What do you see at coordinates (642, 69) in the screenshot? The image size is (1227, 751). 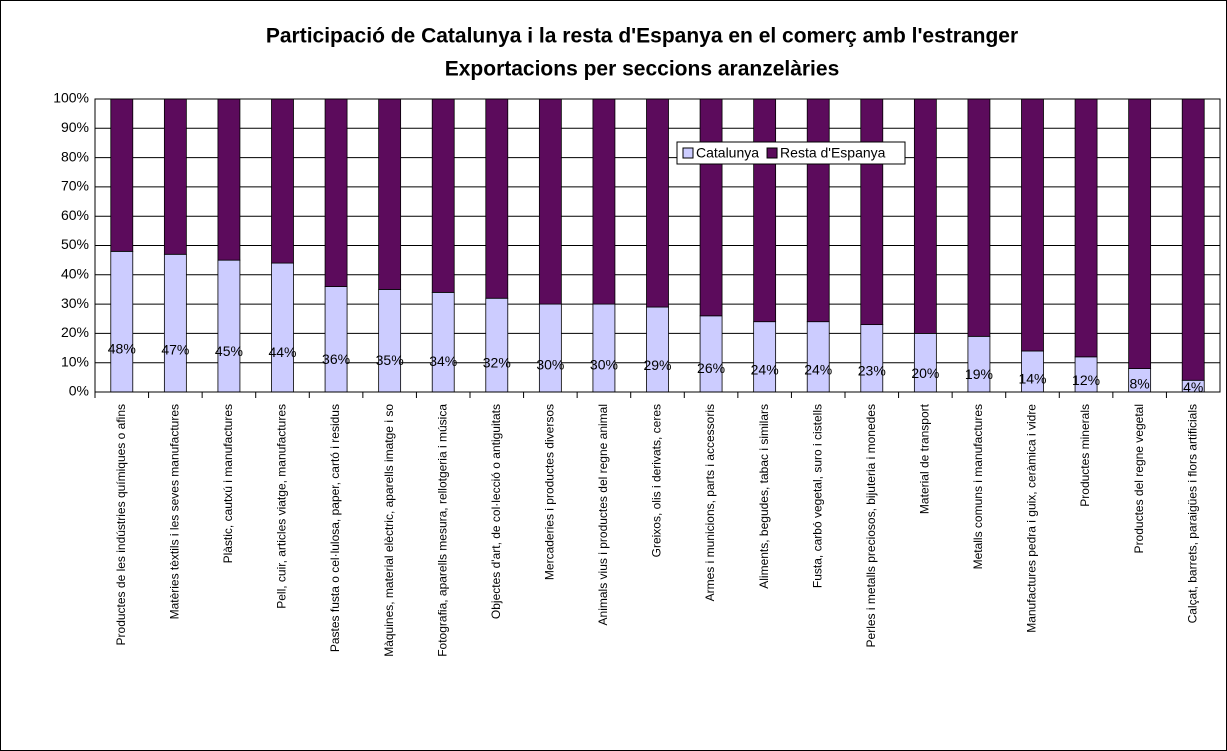 I see `chart-subtitle: Exportacions per seccions aranzelàries` at bounding box center [642, 69].